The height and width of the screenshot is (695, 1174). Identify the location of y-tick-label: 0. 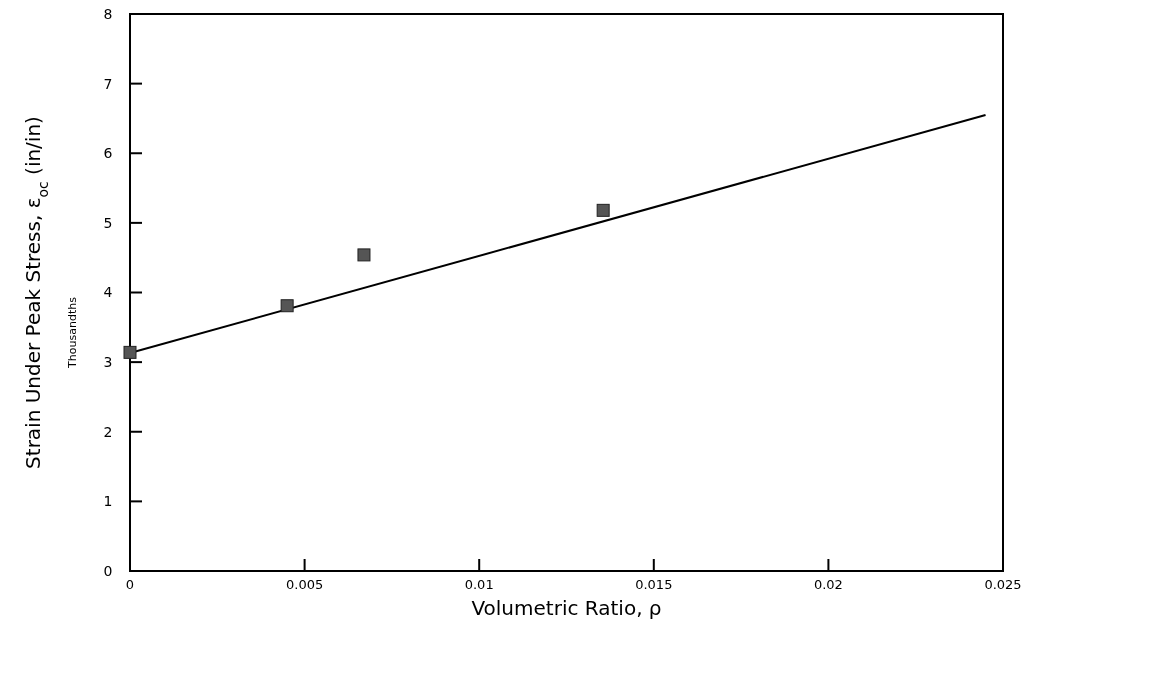
(108, 570).